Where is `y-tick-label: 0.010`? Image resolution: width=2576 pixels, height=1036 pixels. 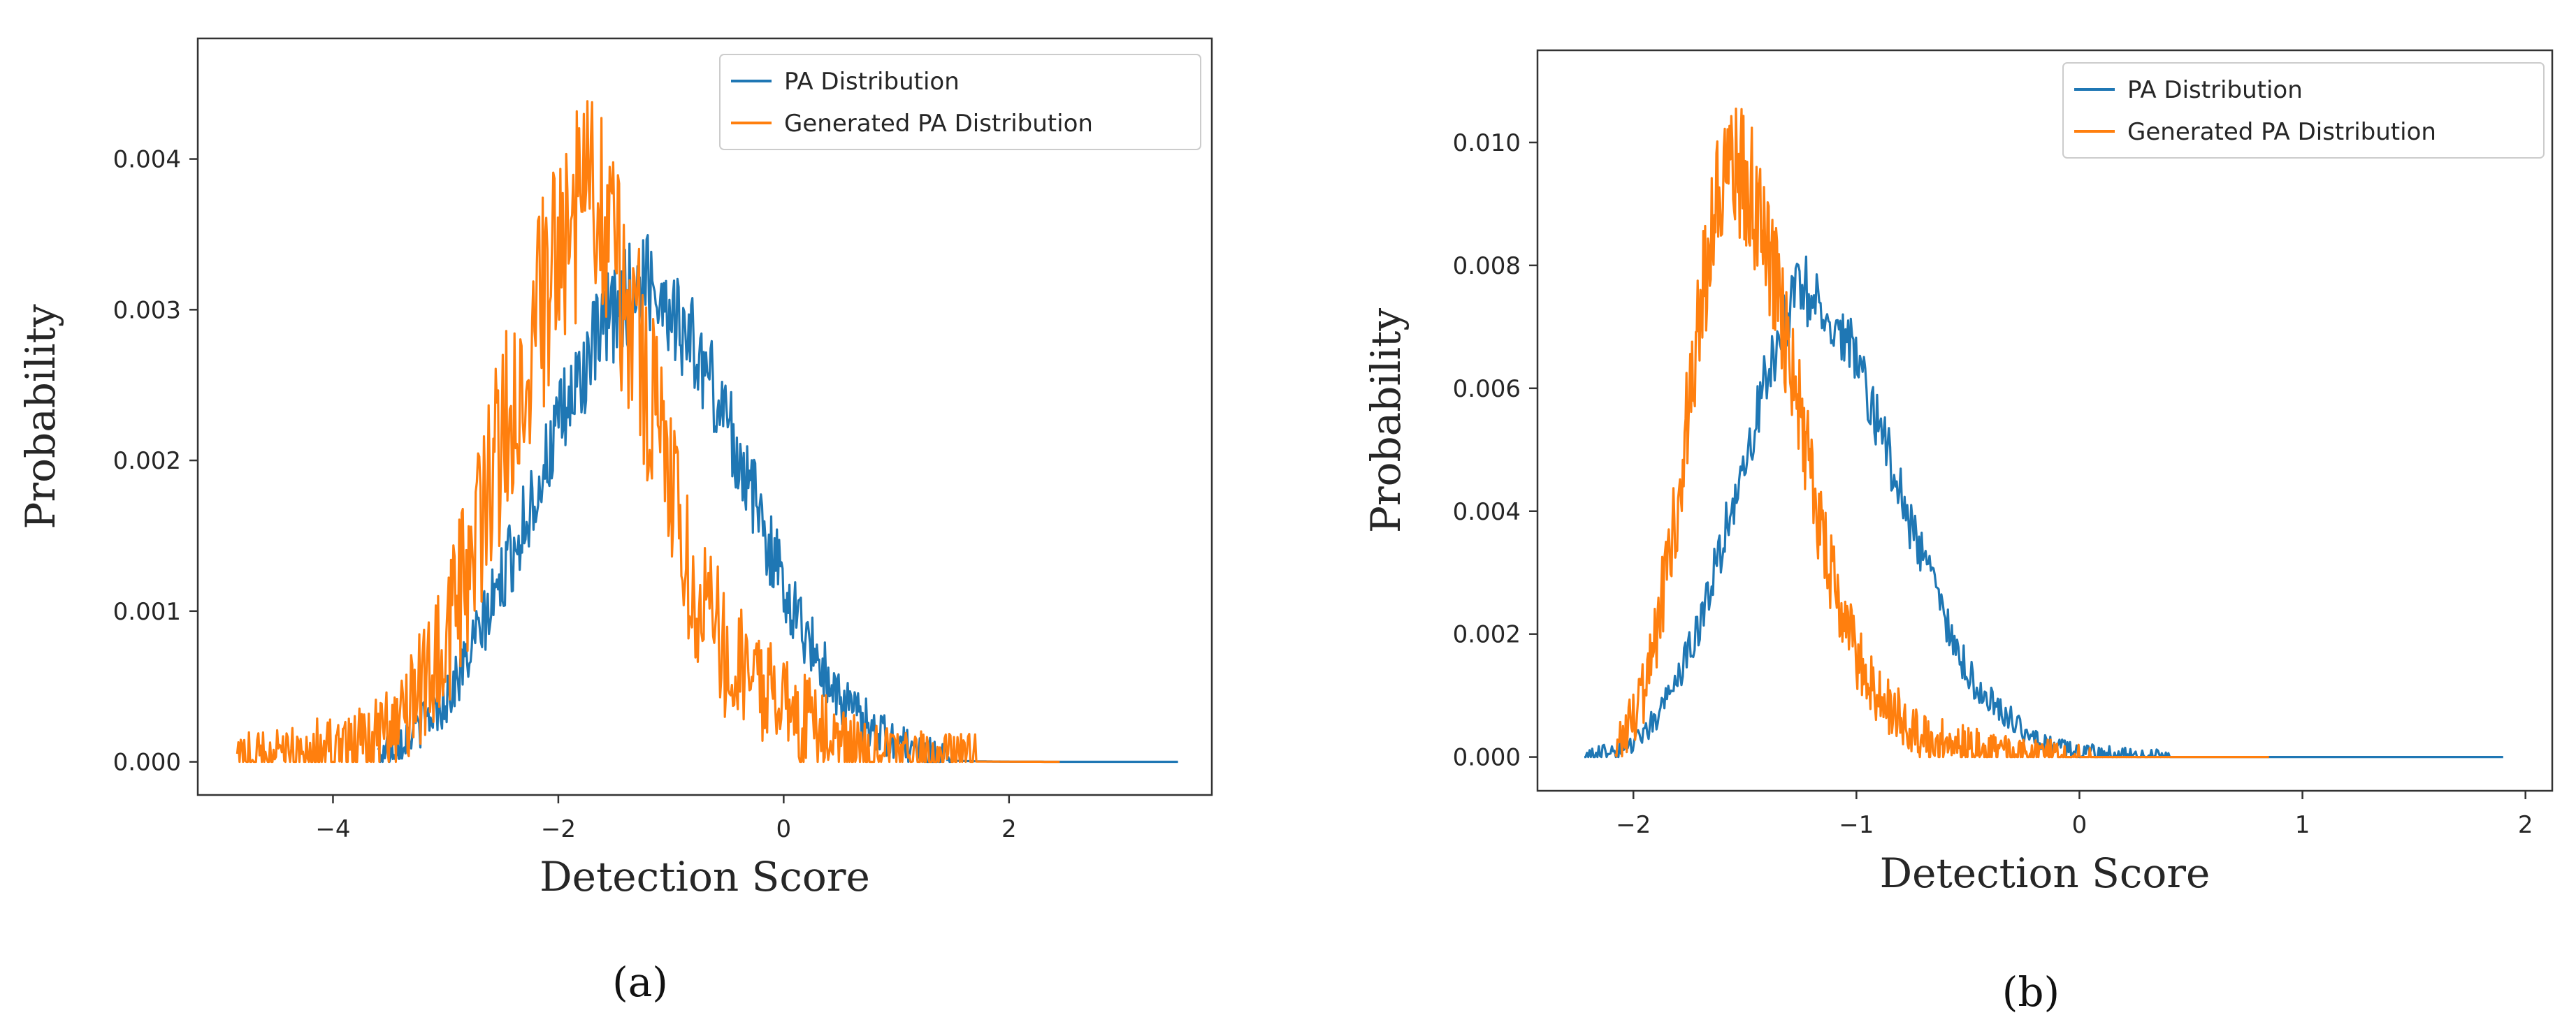 y-tick-label: 0.010 is located at coordinates (1487, 143).